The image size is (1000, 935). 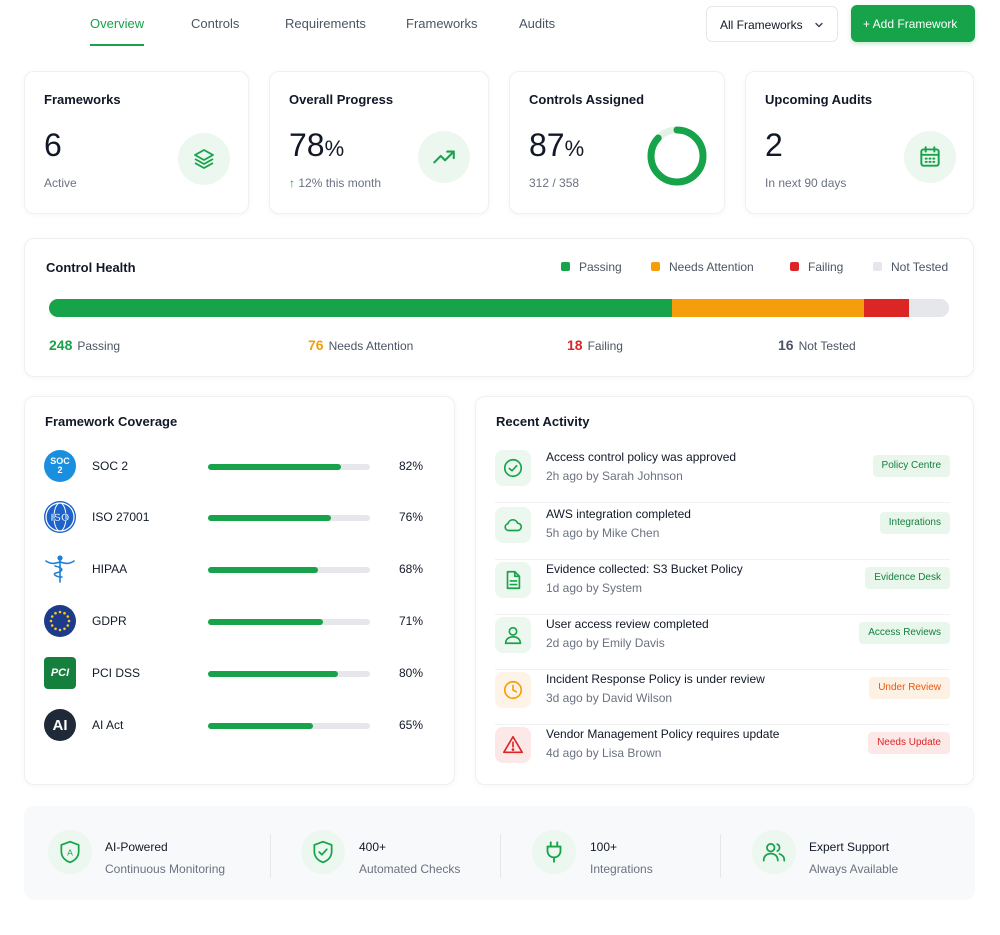 What do you see at coordinates (886, 308) in the screenshot?
I see `health-segment-failing` at bounding box center [886, 308].